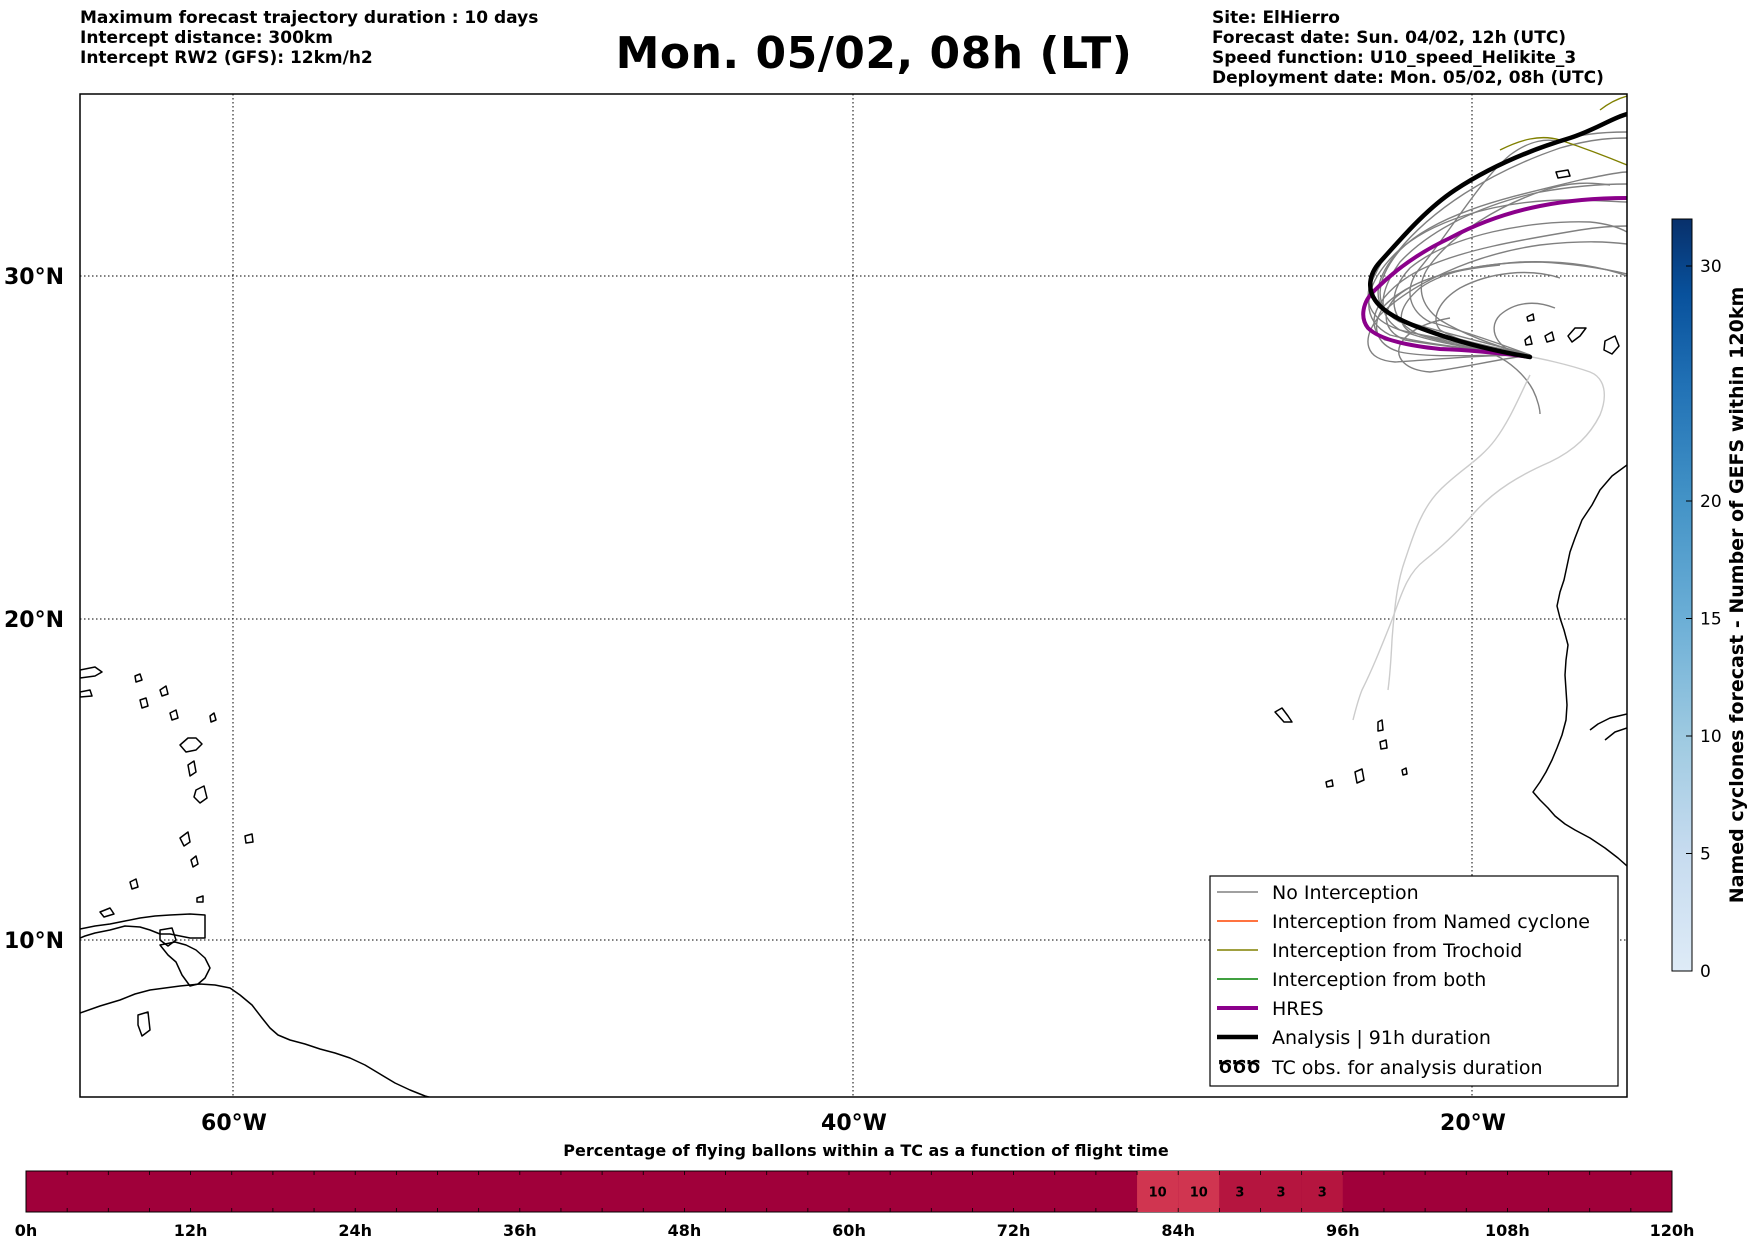 This screenshot has height=1241, width=1752. Describe the element at coordinates (1270, 1009) in the screenshot. I see `legend-item-hres: HRES` at that location.